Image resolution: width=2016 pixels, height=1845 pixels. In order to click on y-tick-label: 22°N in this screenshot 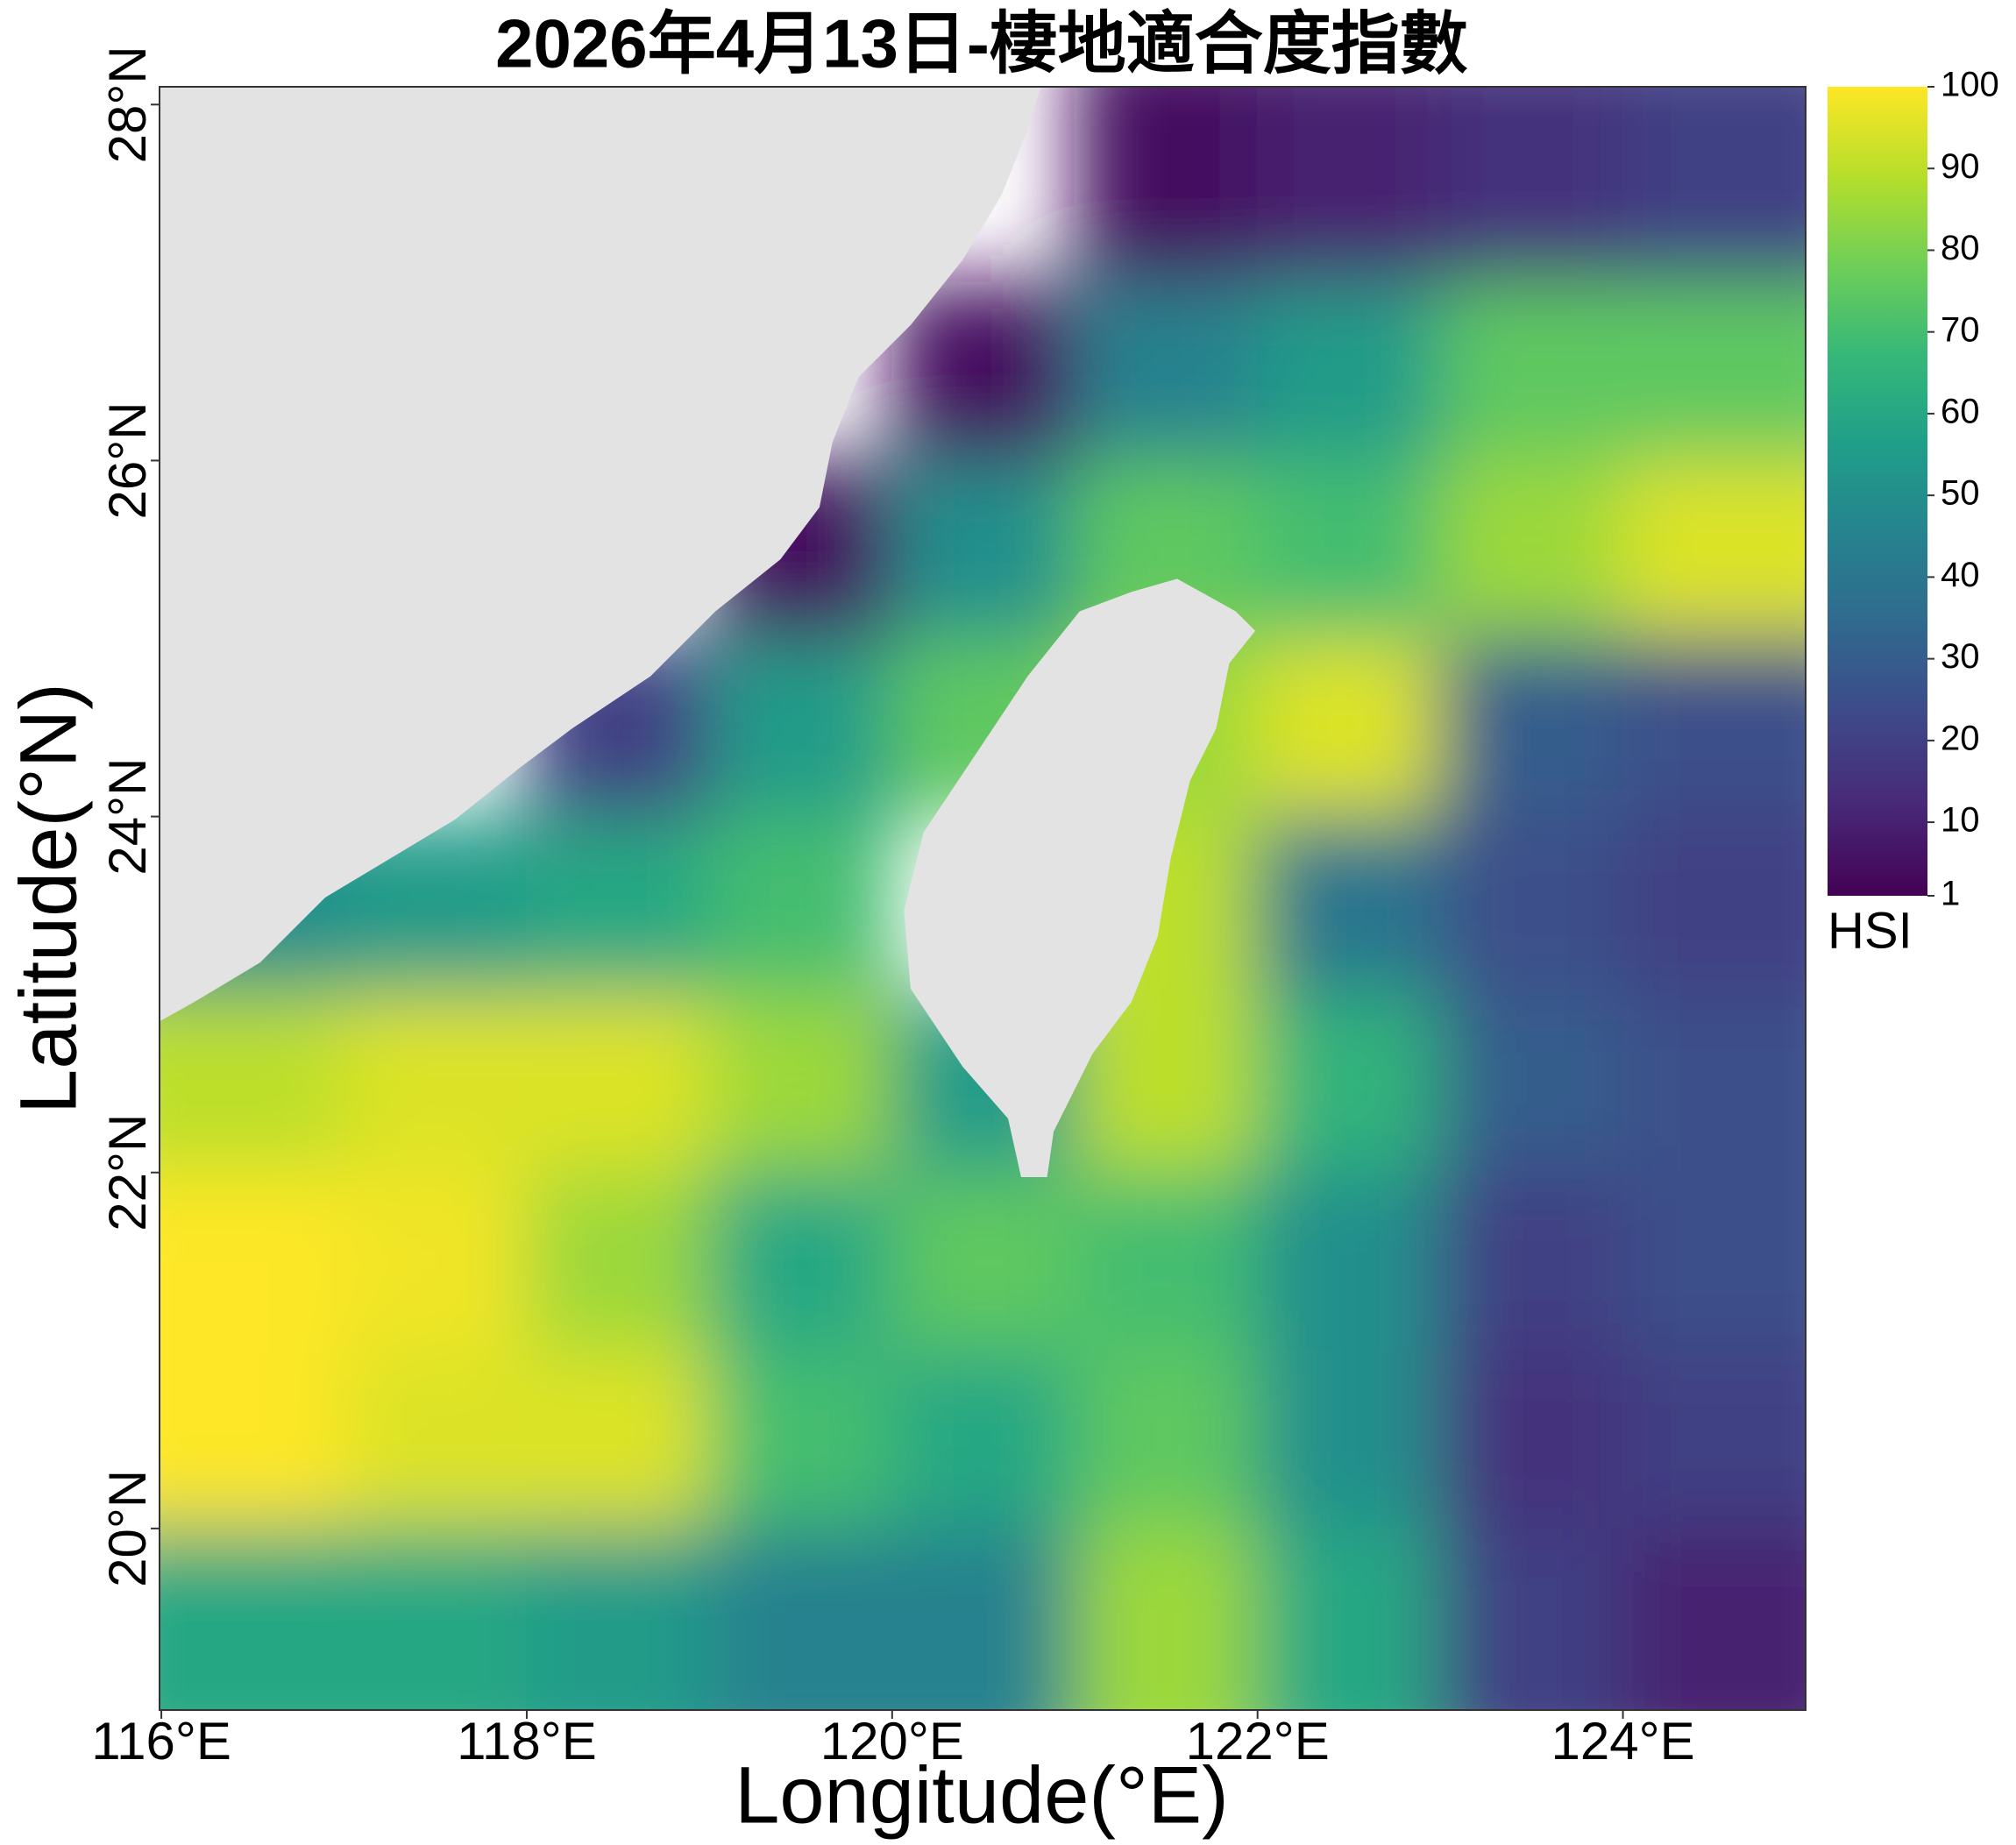, I will do `click(127, 1173)`.